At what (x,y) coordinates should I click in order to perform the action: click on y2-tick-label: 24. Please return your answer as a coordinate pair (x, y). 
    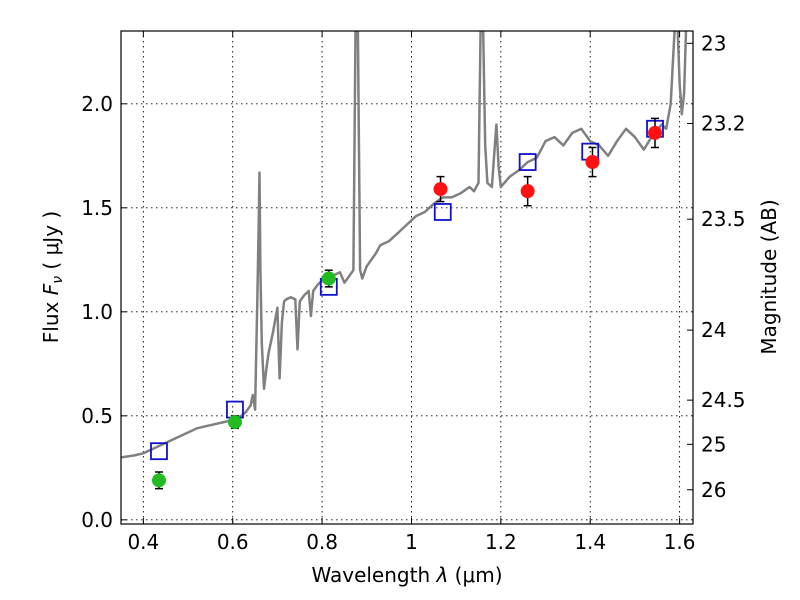
    Looking at the image, I should click on (713, 330).